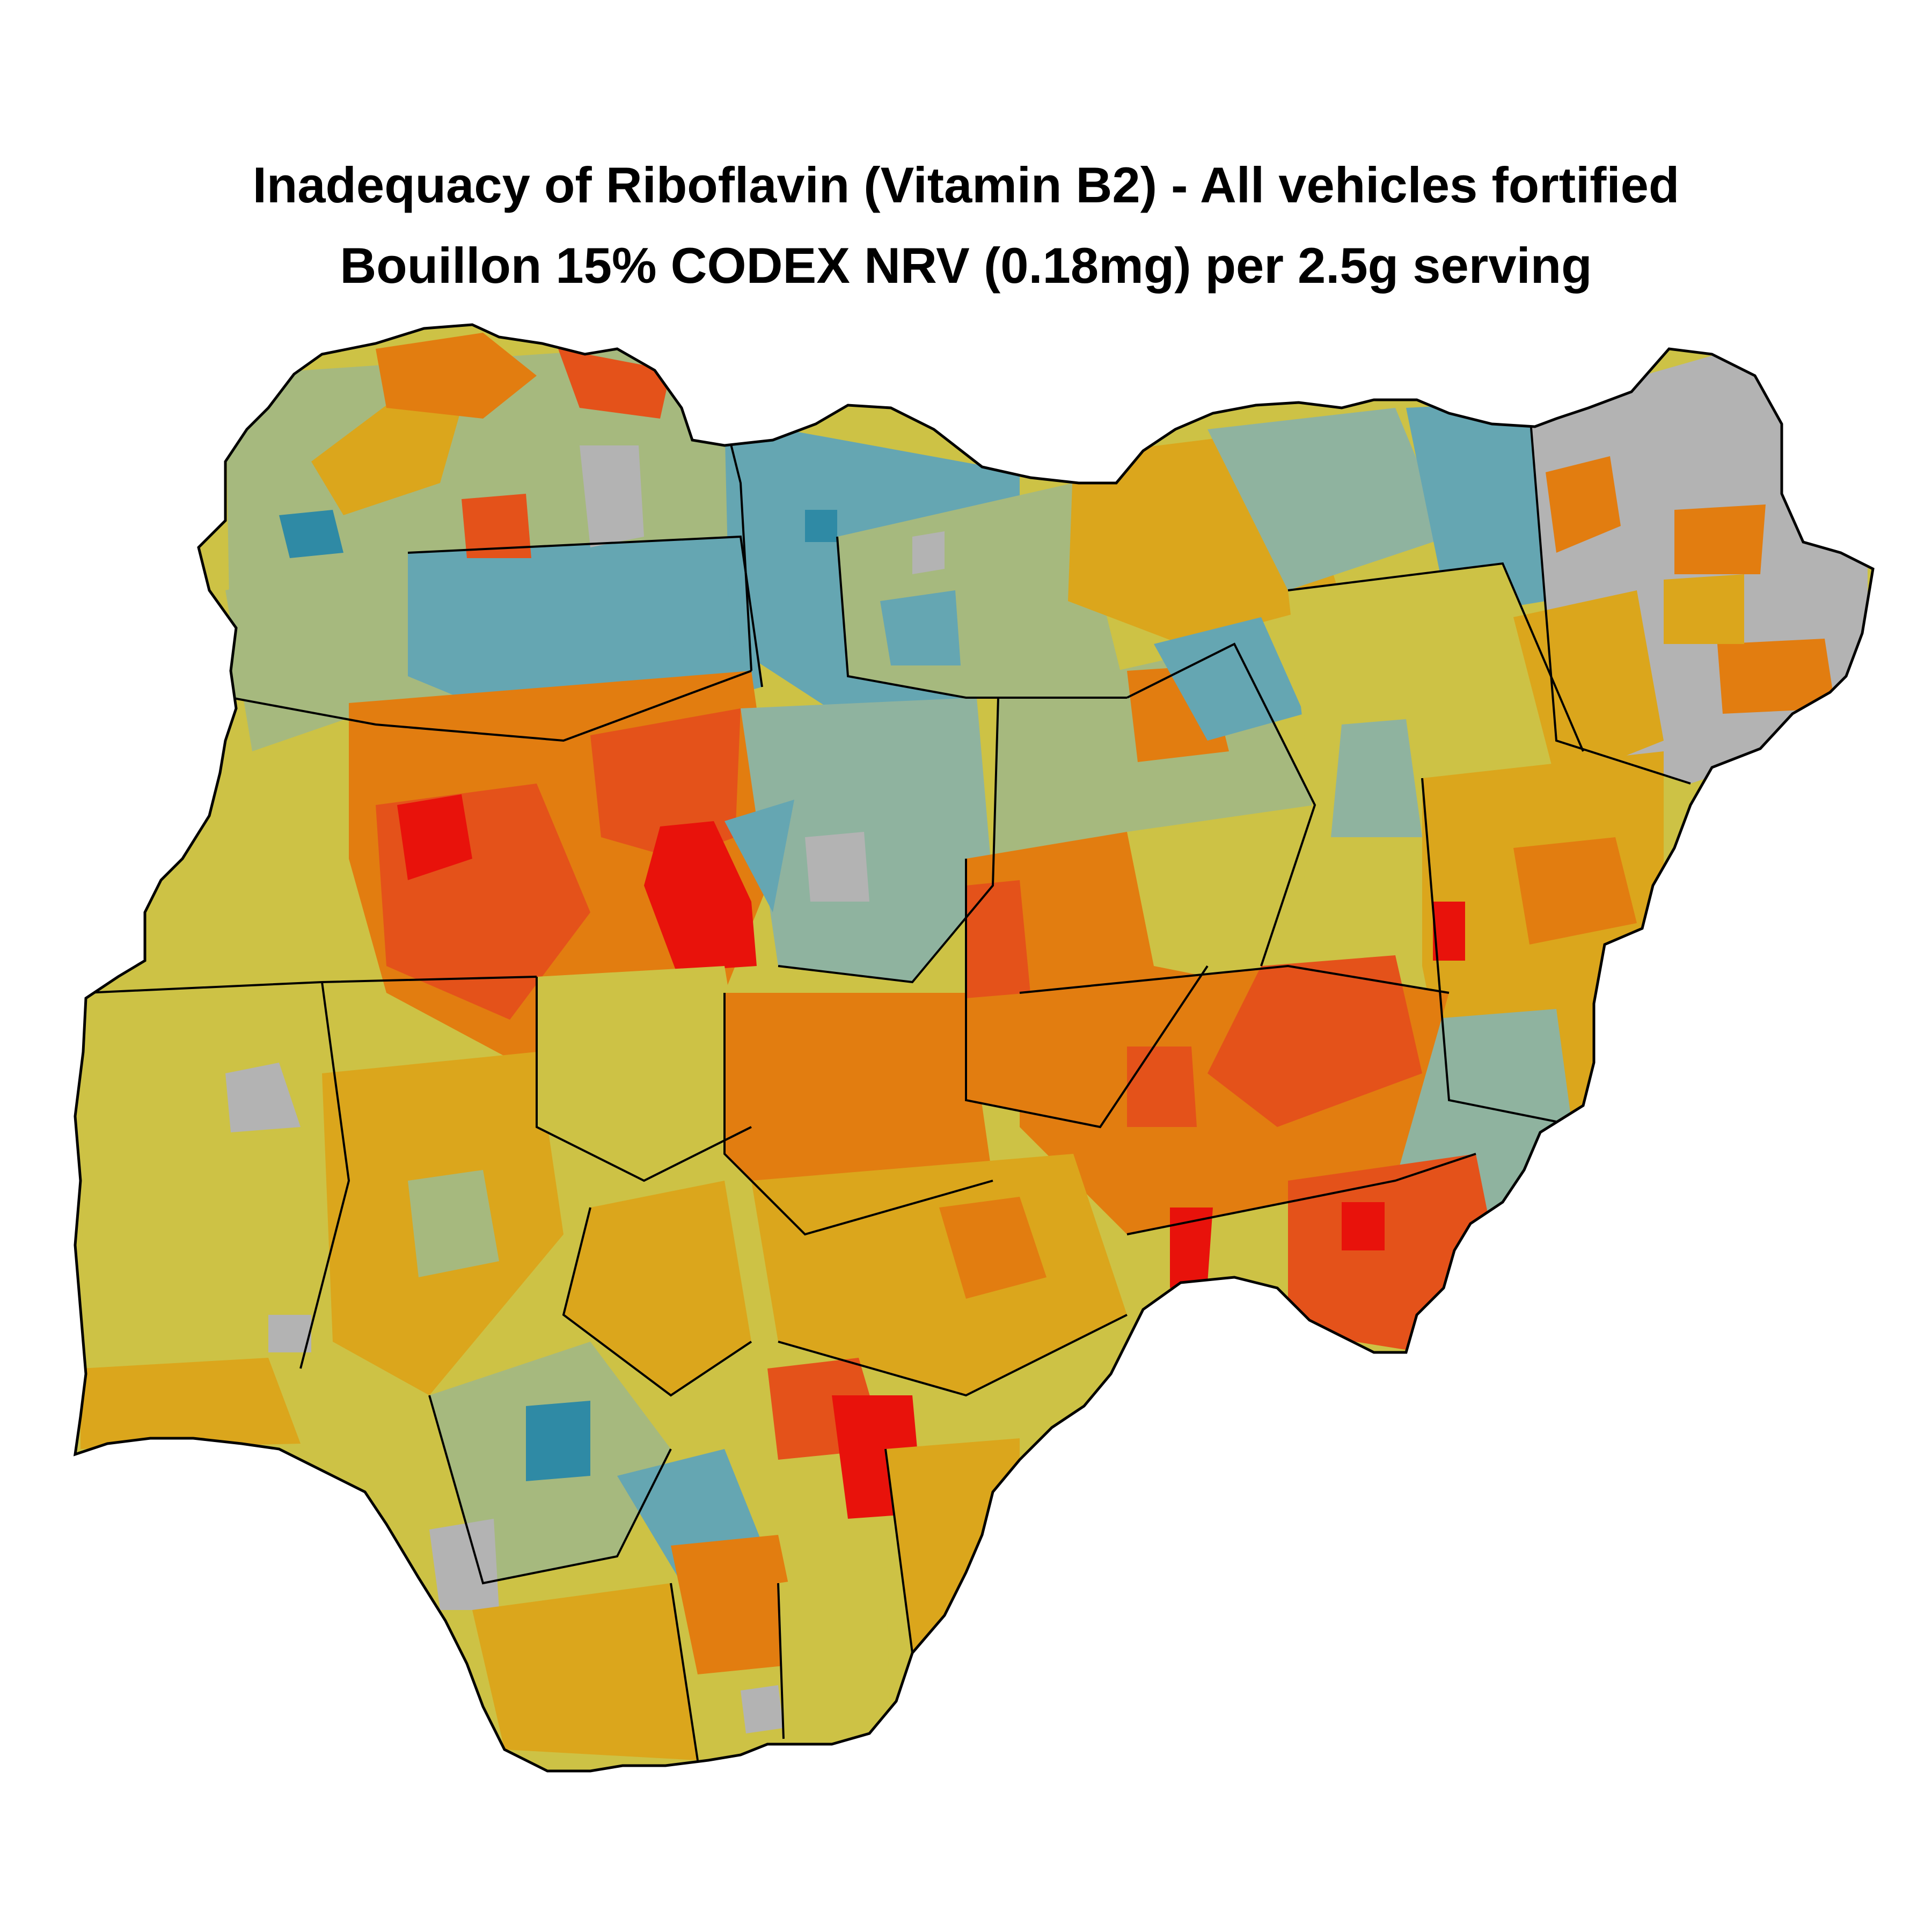 This screenshot has width=1932, height=1932. I want to click on region-kebbi, so click(316, 649).